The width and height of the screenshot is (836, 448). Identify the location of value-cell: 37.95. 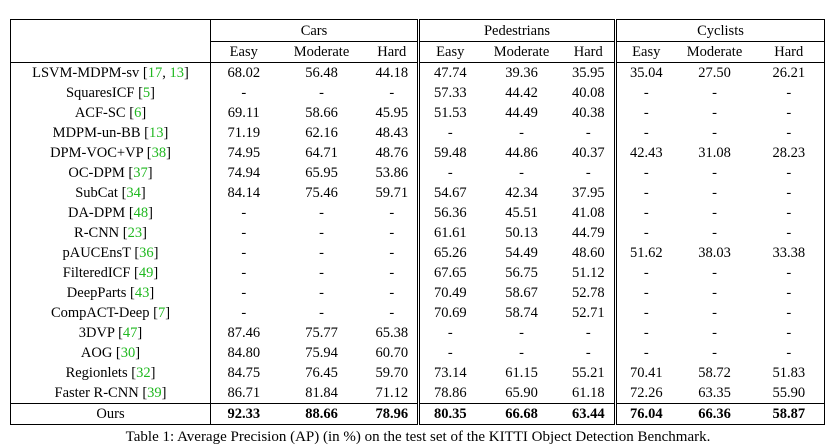
(589, 193).